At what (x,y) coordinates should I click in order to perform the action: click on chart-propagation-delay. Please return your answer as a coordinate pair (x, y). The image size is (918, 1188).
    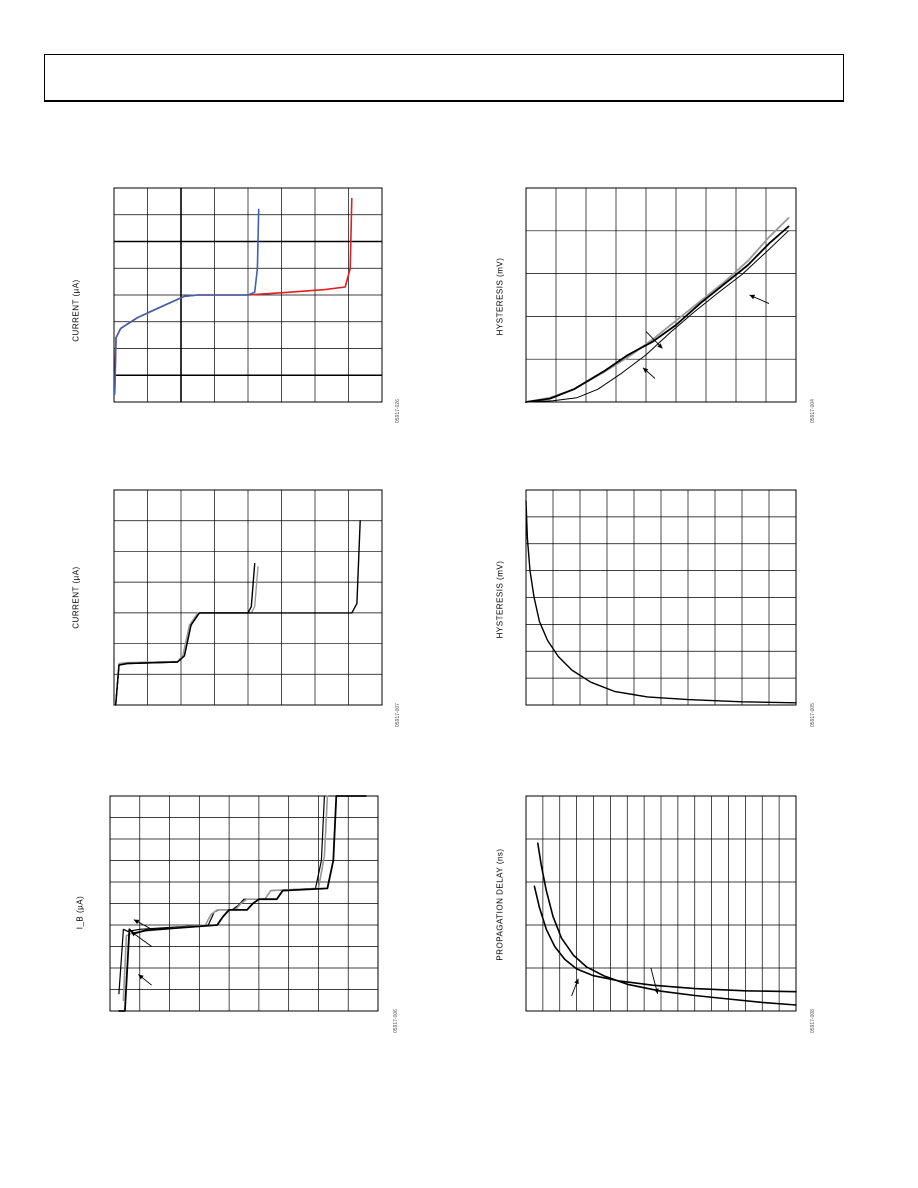
    Looking at the image, I should click on (661, 903).